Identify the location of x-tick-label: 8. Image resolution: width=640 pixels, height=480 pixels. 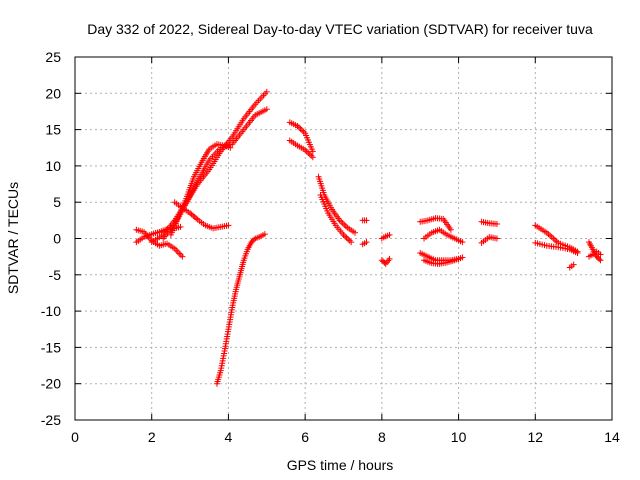
(382, 437).